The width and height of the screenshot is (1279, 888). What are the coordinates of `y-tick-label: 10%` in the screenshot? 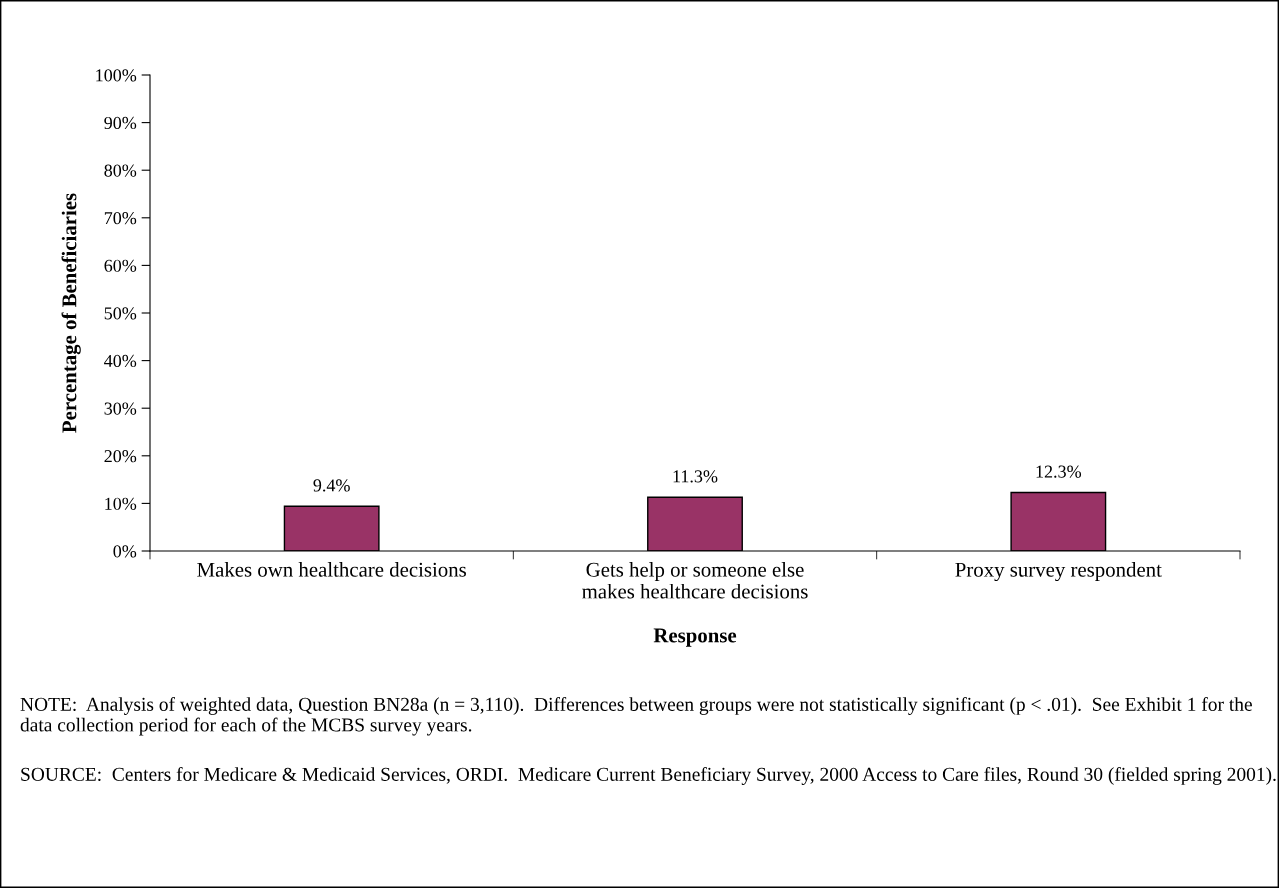 It's located at (121, 503).